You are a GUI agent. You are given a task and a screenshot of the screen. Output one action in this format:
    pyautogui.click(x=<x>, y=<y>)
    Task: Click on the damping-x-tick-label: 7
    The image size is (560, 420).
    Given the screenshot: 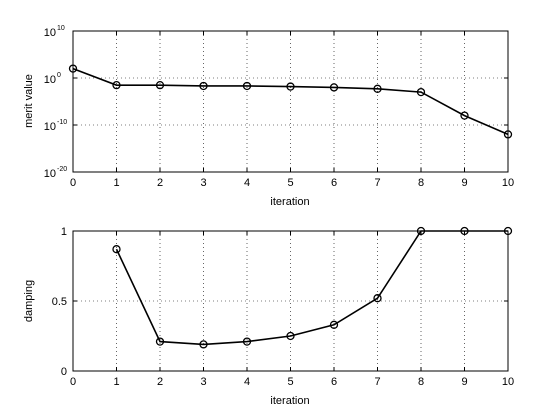 What is the action you would take?
    pyautogui.click(x=377, y=382)
    